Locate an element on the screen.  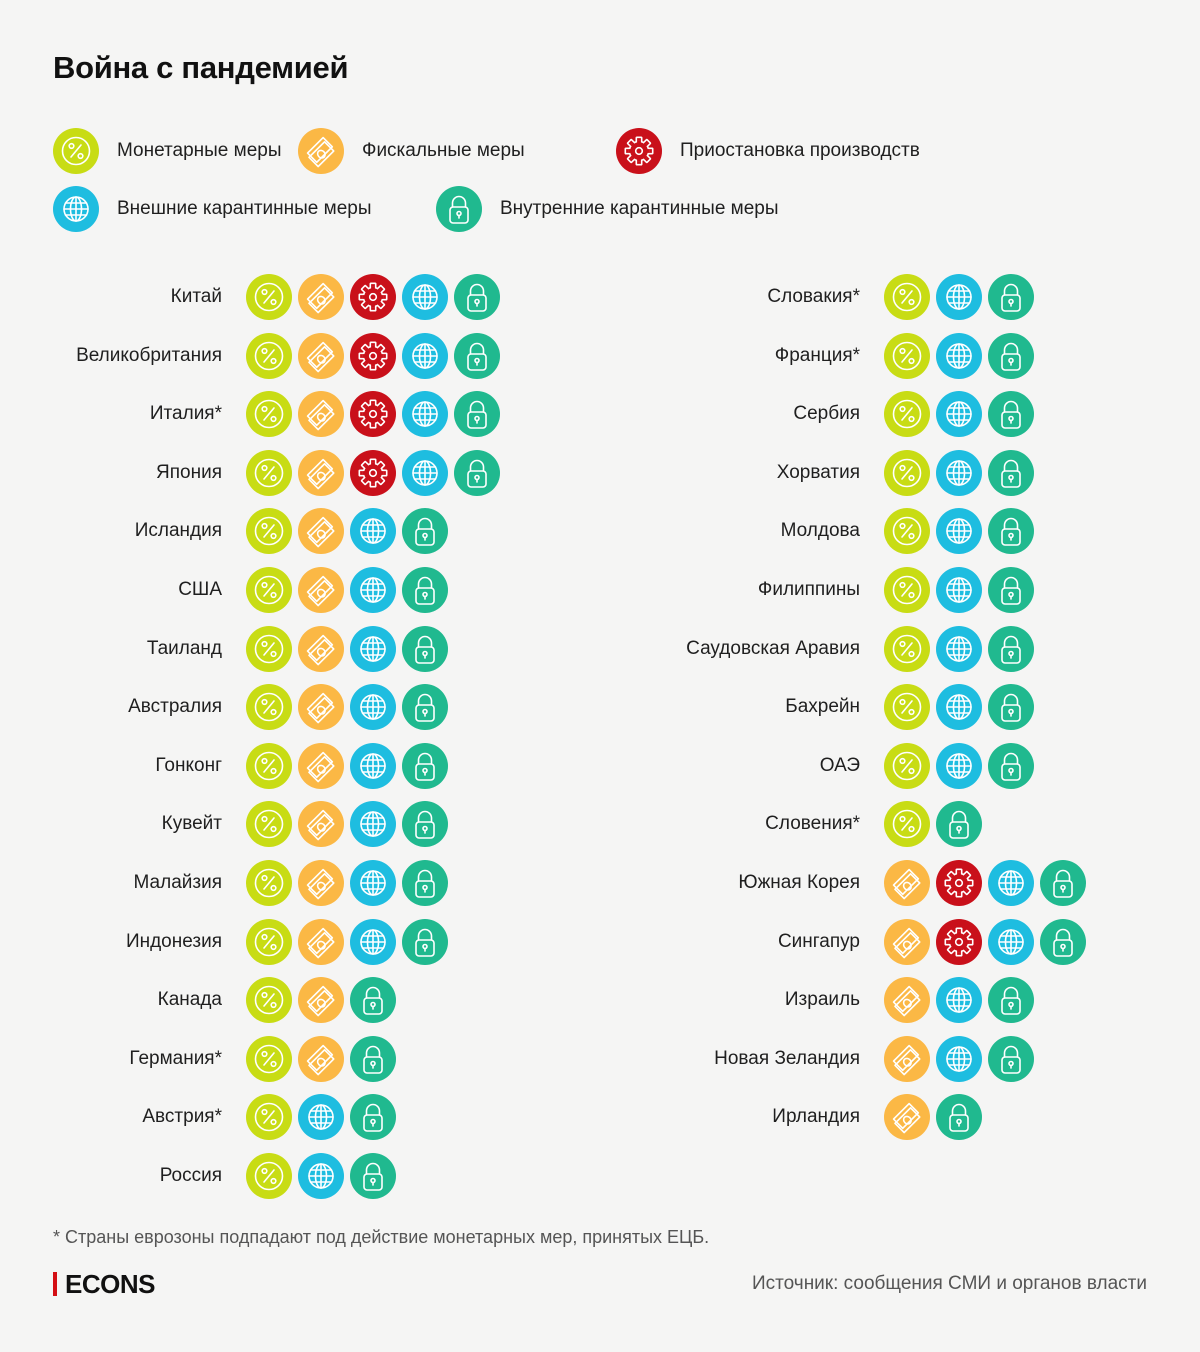
country-row: Хорватия is located at coordinates (600, 472).